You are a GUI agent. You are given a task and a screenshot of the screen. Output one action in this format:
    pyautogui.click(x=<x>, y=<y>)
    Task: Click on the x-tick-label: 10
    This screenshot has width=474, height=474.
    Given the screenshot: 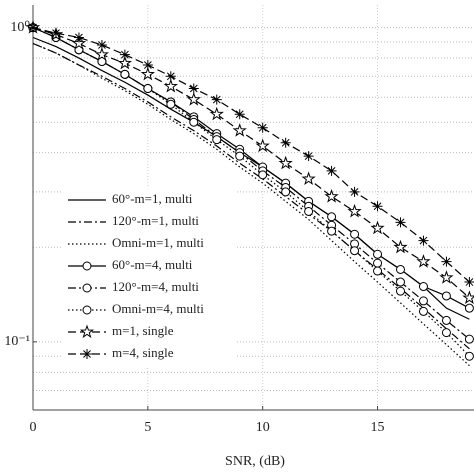 What is the action you would take?
    pyautogui.click(x=263, y=427)
    